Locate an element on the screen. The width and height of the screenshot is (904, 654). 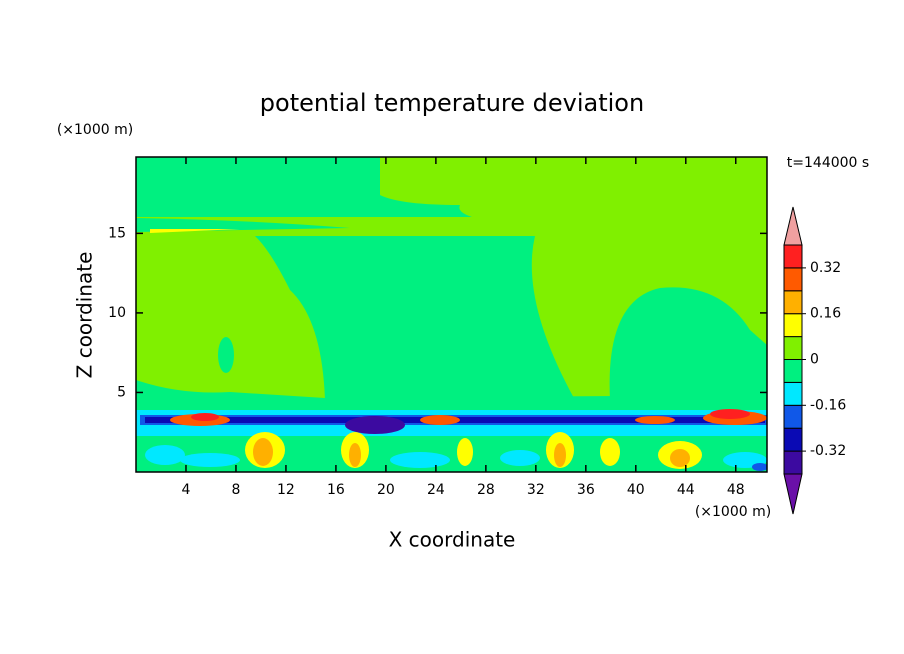
colorbar-tick-label: 0 is located at coordinates (814, 360).